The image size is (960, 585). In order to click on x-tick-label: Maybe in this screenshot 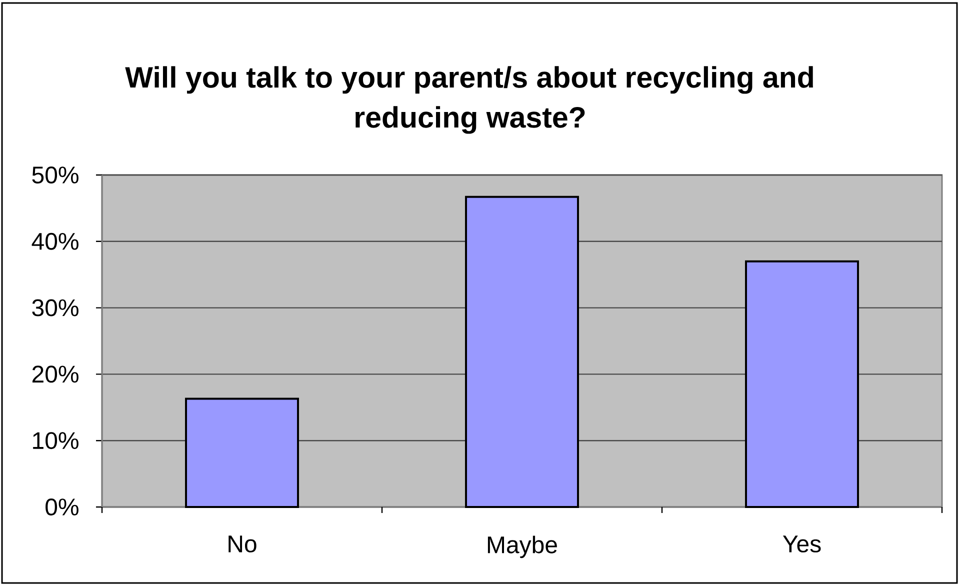, I will do `click(522, 547)`.